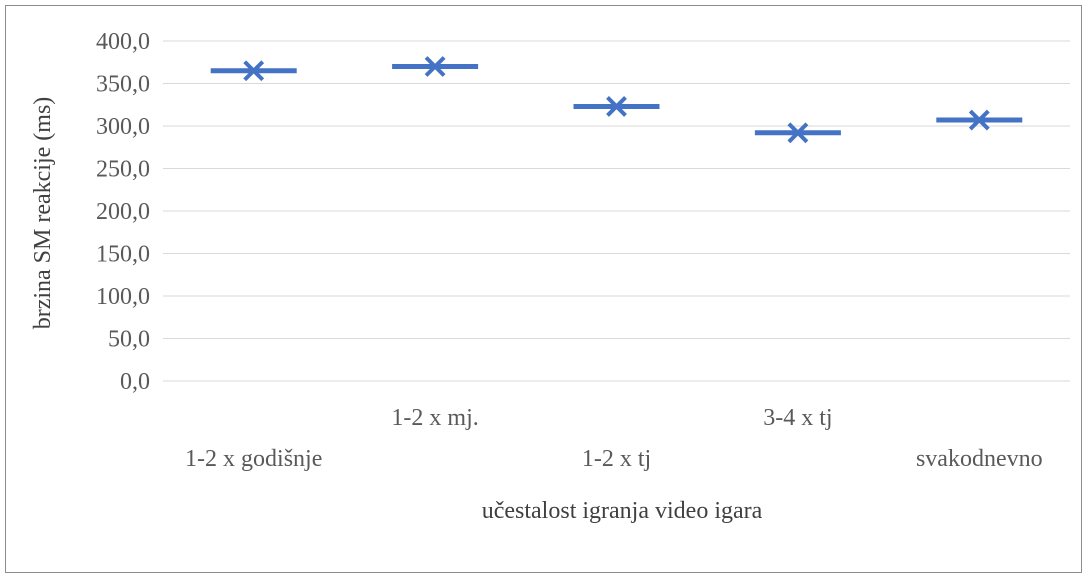 This screenshot has height=577, width=1089. I want to click on data-marks, so click(616, 100).